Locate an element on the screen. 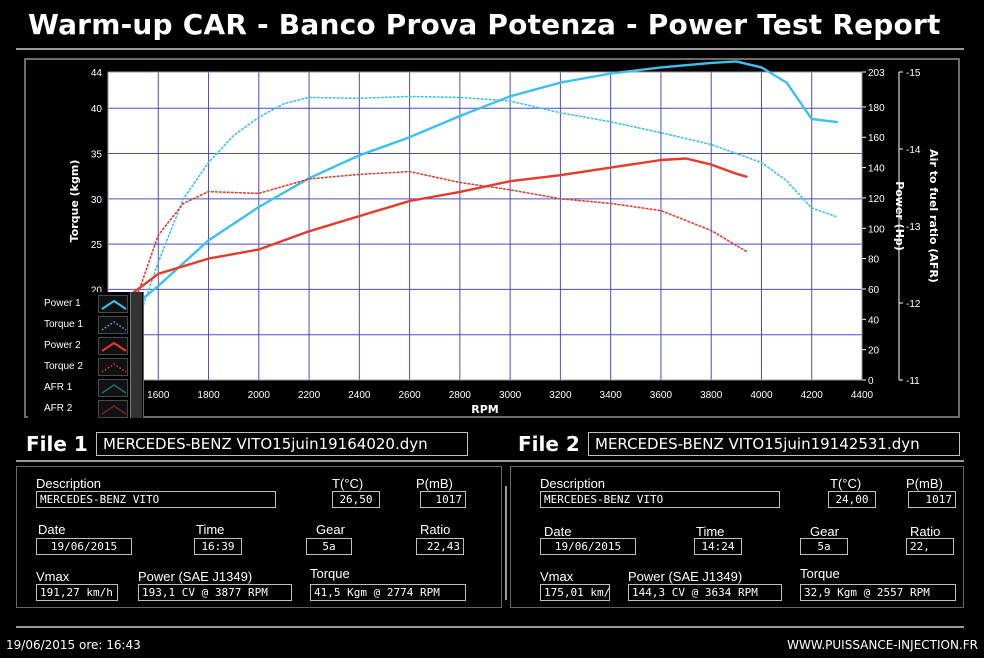  power2-swatch-icon is located at coordinates (113, 346).